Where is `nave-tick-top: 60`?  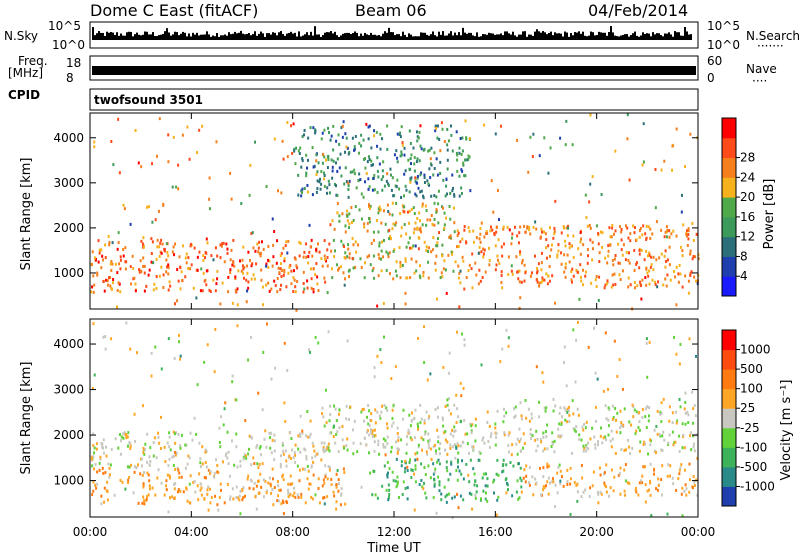 nave-tick-top: 60 is located at coordinates (714, 61).